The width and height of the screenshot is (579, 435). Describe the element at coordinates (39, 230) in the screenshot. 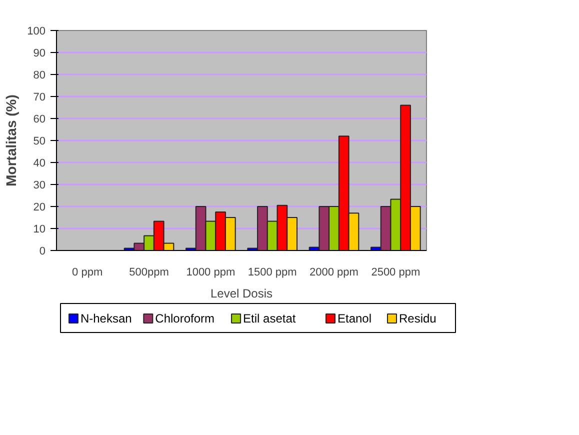

I see `y-tick-label: 10` at that location.